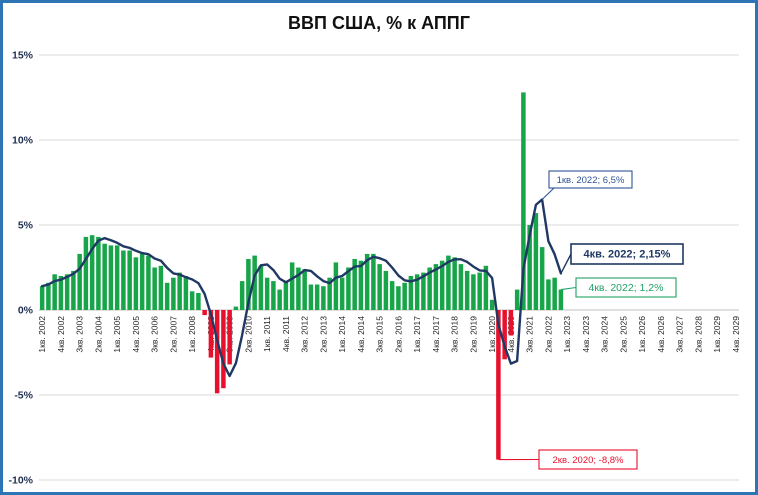 The image size is (758, 495). Describe the element at coordinates (398, 334) in the screenshot. I see `x-axis-tick-label: 2кв. 2016` at that location.